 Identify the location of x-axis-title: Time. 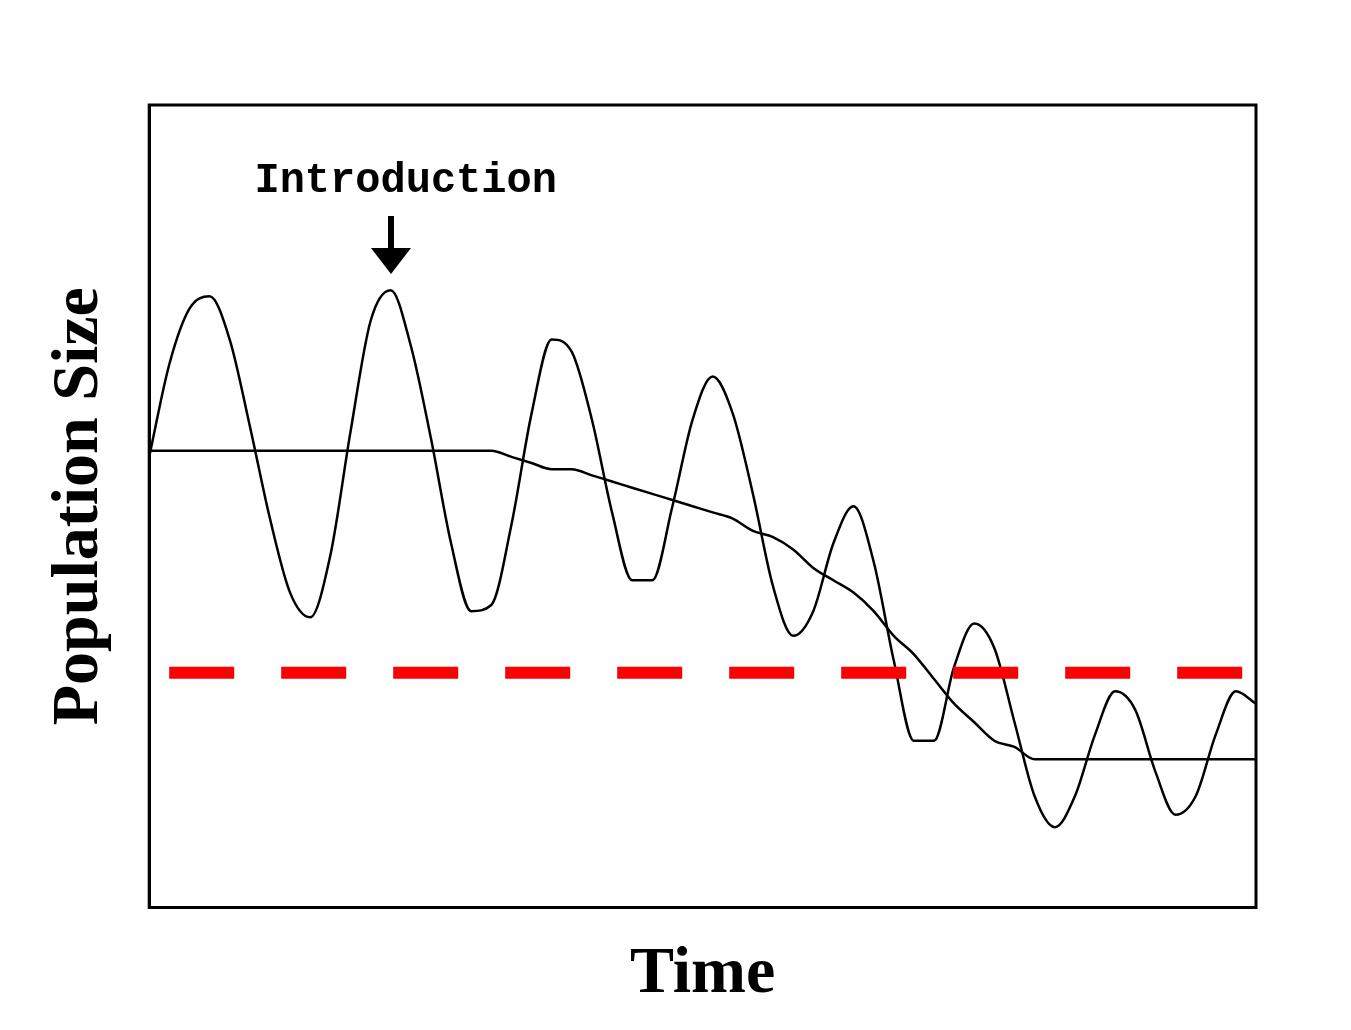
(702, 970).